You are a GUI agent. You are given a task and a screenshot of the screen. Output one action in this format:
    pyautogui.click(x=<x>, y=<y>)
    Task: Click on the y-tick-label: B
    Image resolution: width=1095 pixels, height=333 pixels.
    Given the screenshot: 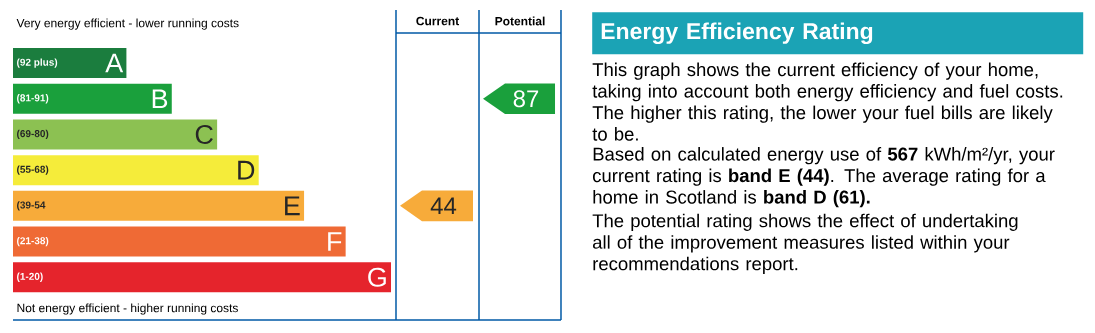 What is the action you would take?
    pyautogui.click(x=160, y=99)
    